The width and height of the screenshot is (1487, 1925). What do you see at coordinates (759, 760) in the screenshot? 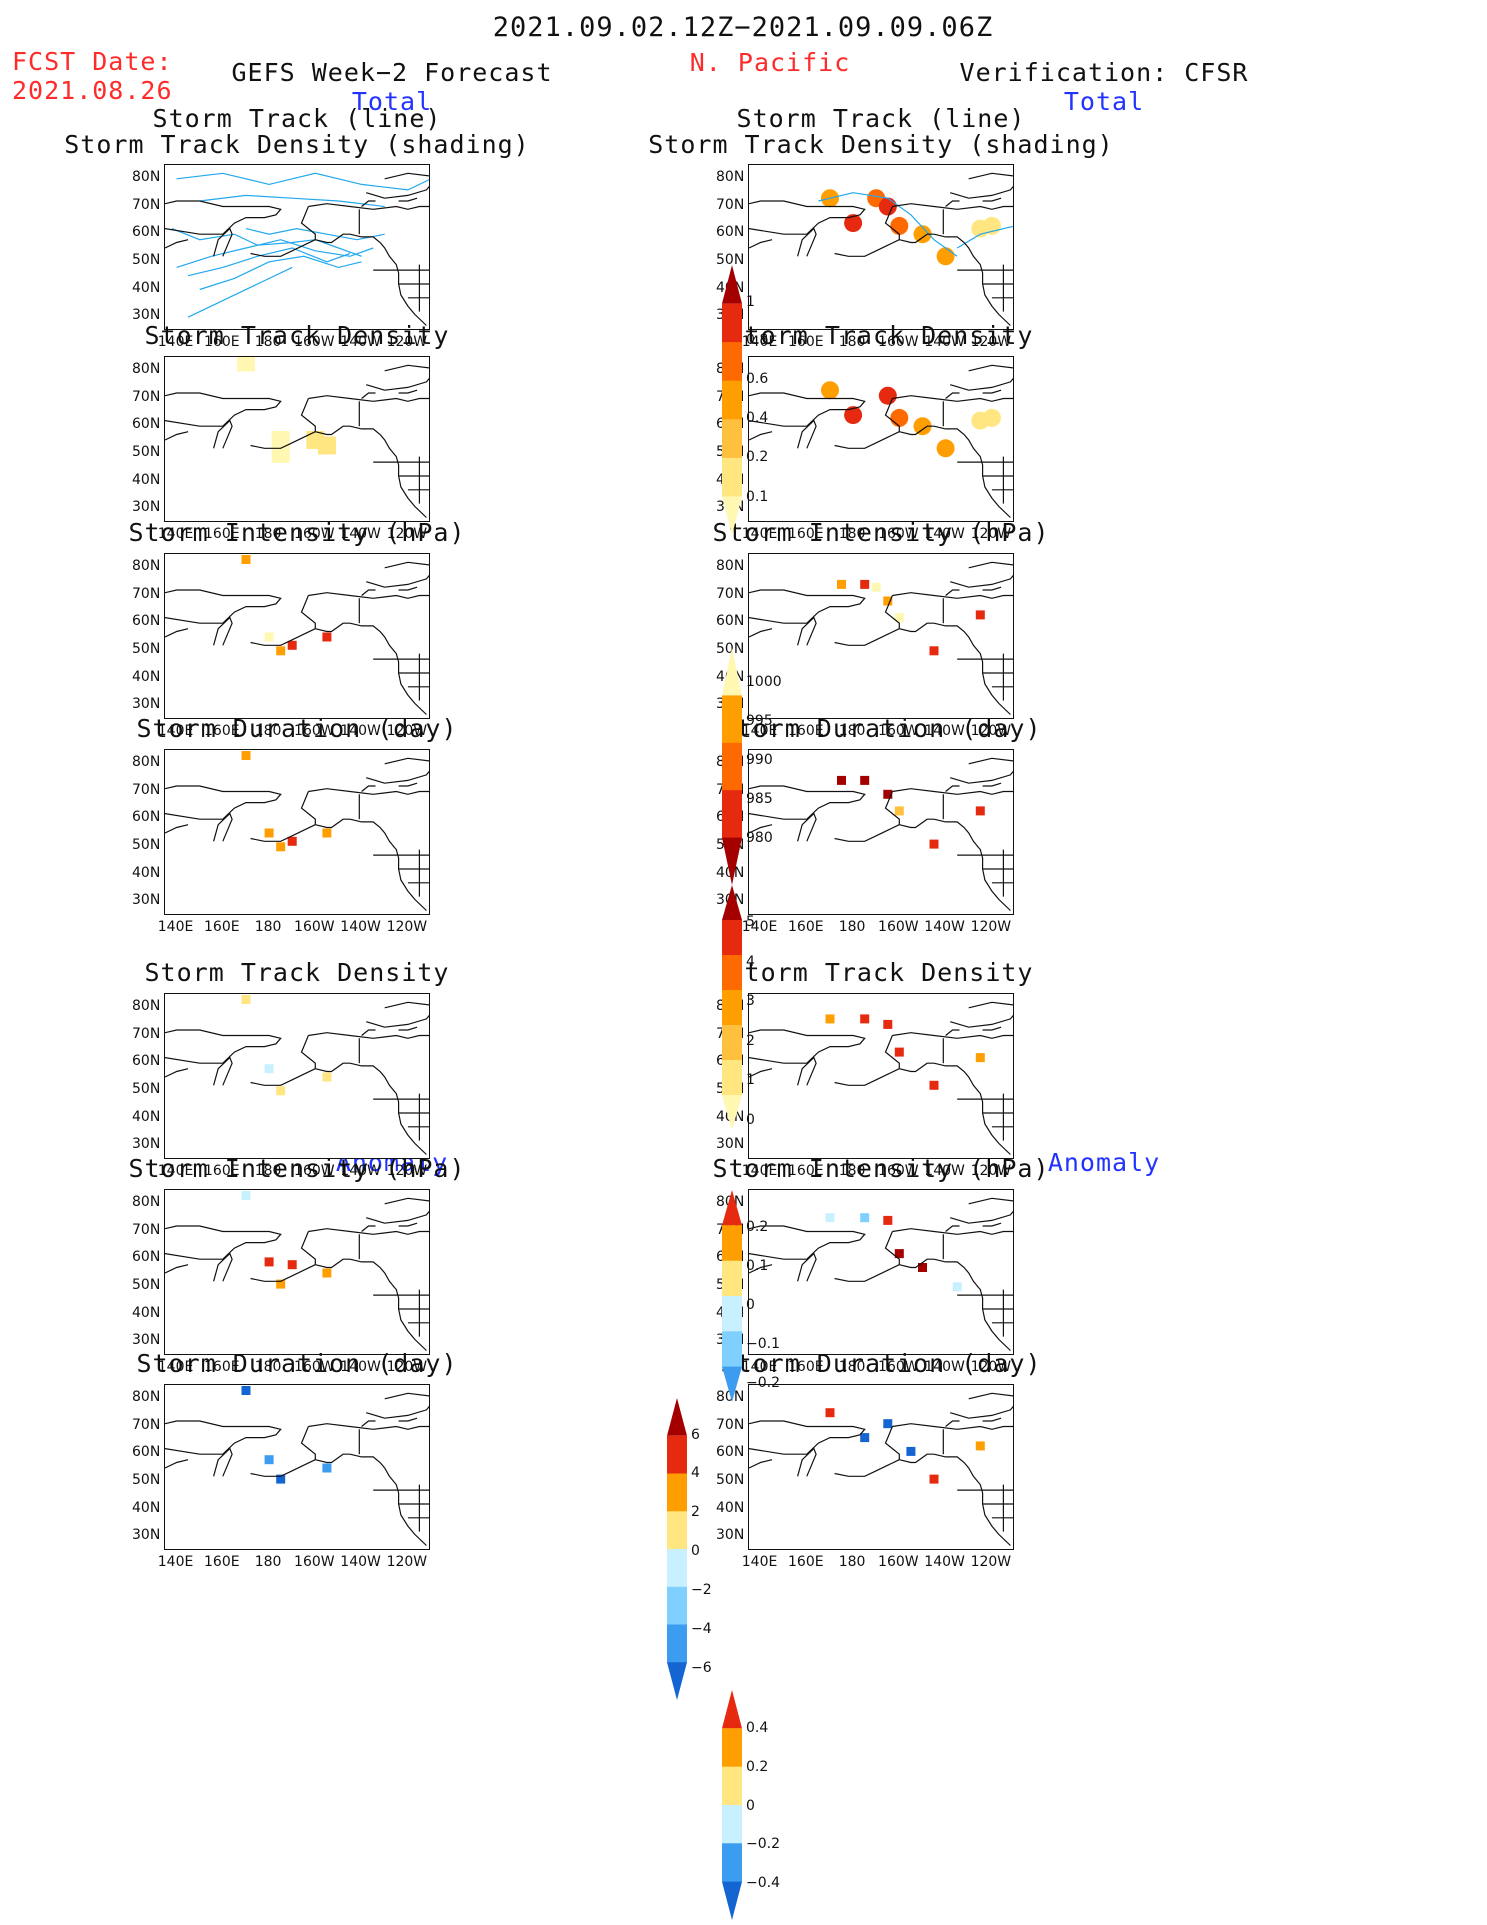
I see `colorbar-tick-label: 990` at bounding box center [759, 760].